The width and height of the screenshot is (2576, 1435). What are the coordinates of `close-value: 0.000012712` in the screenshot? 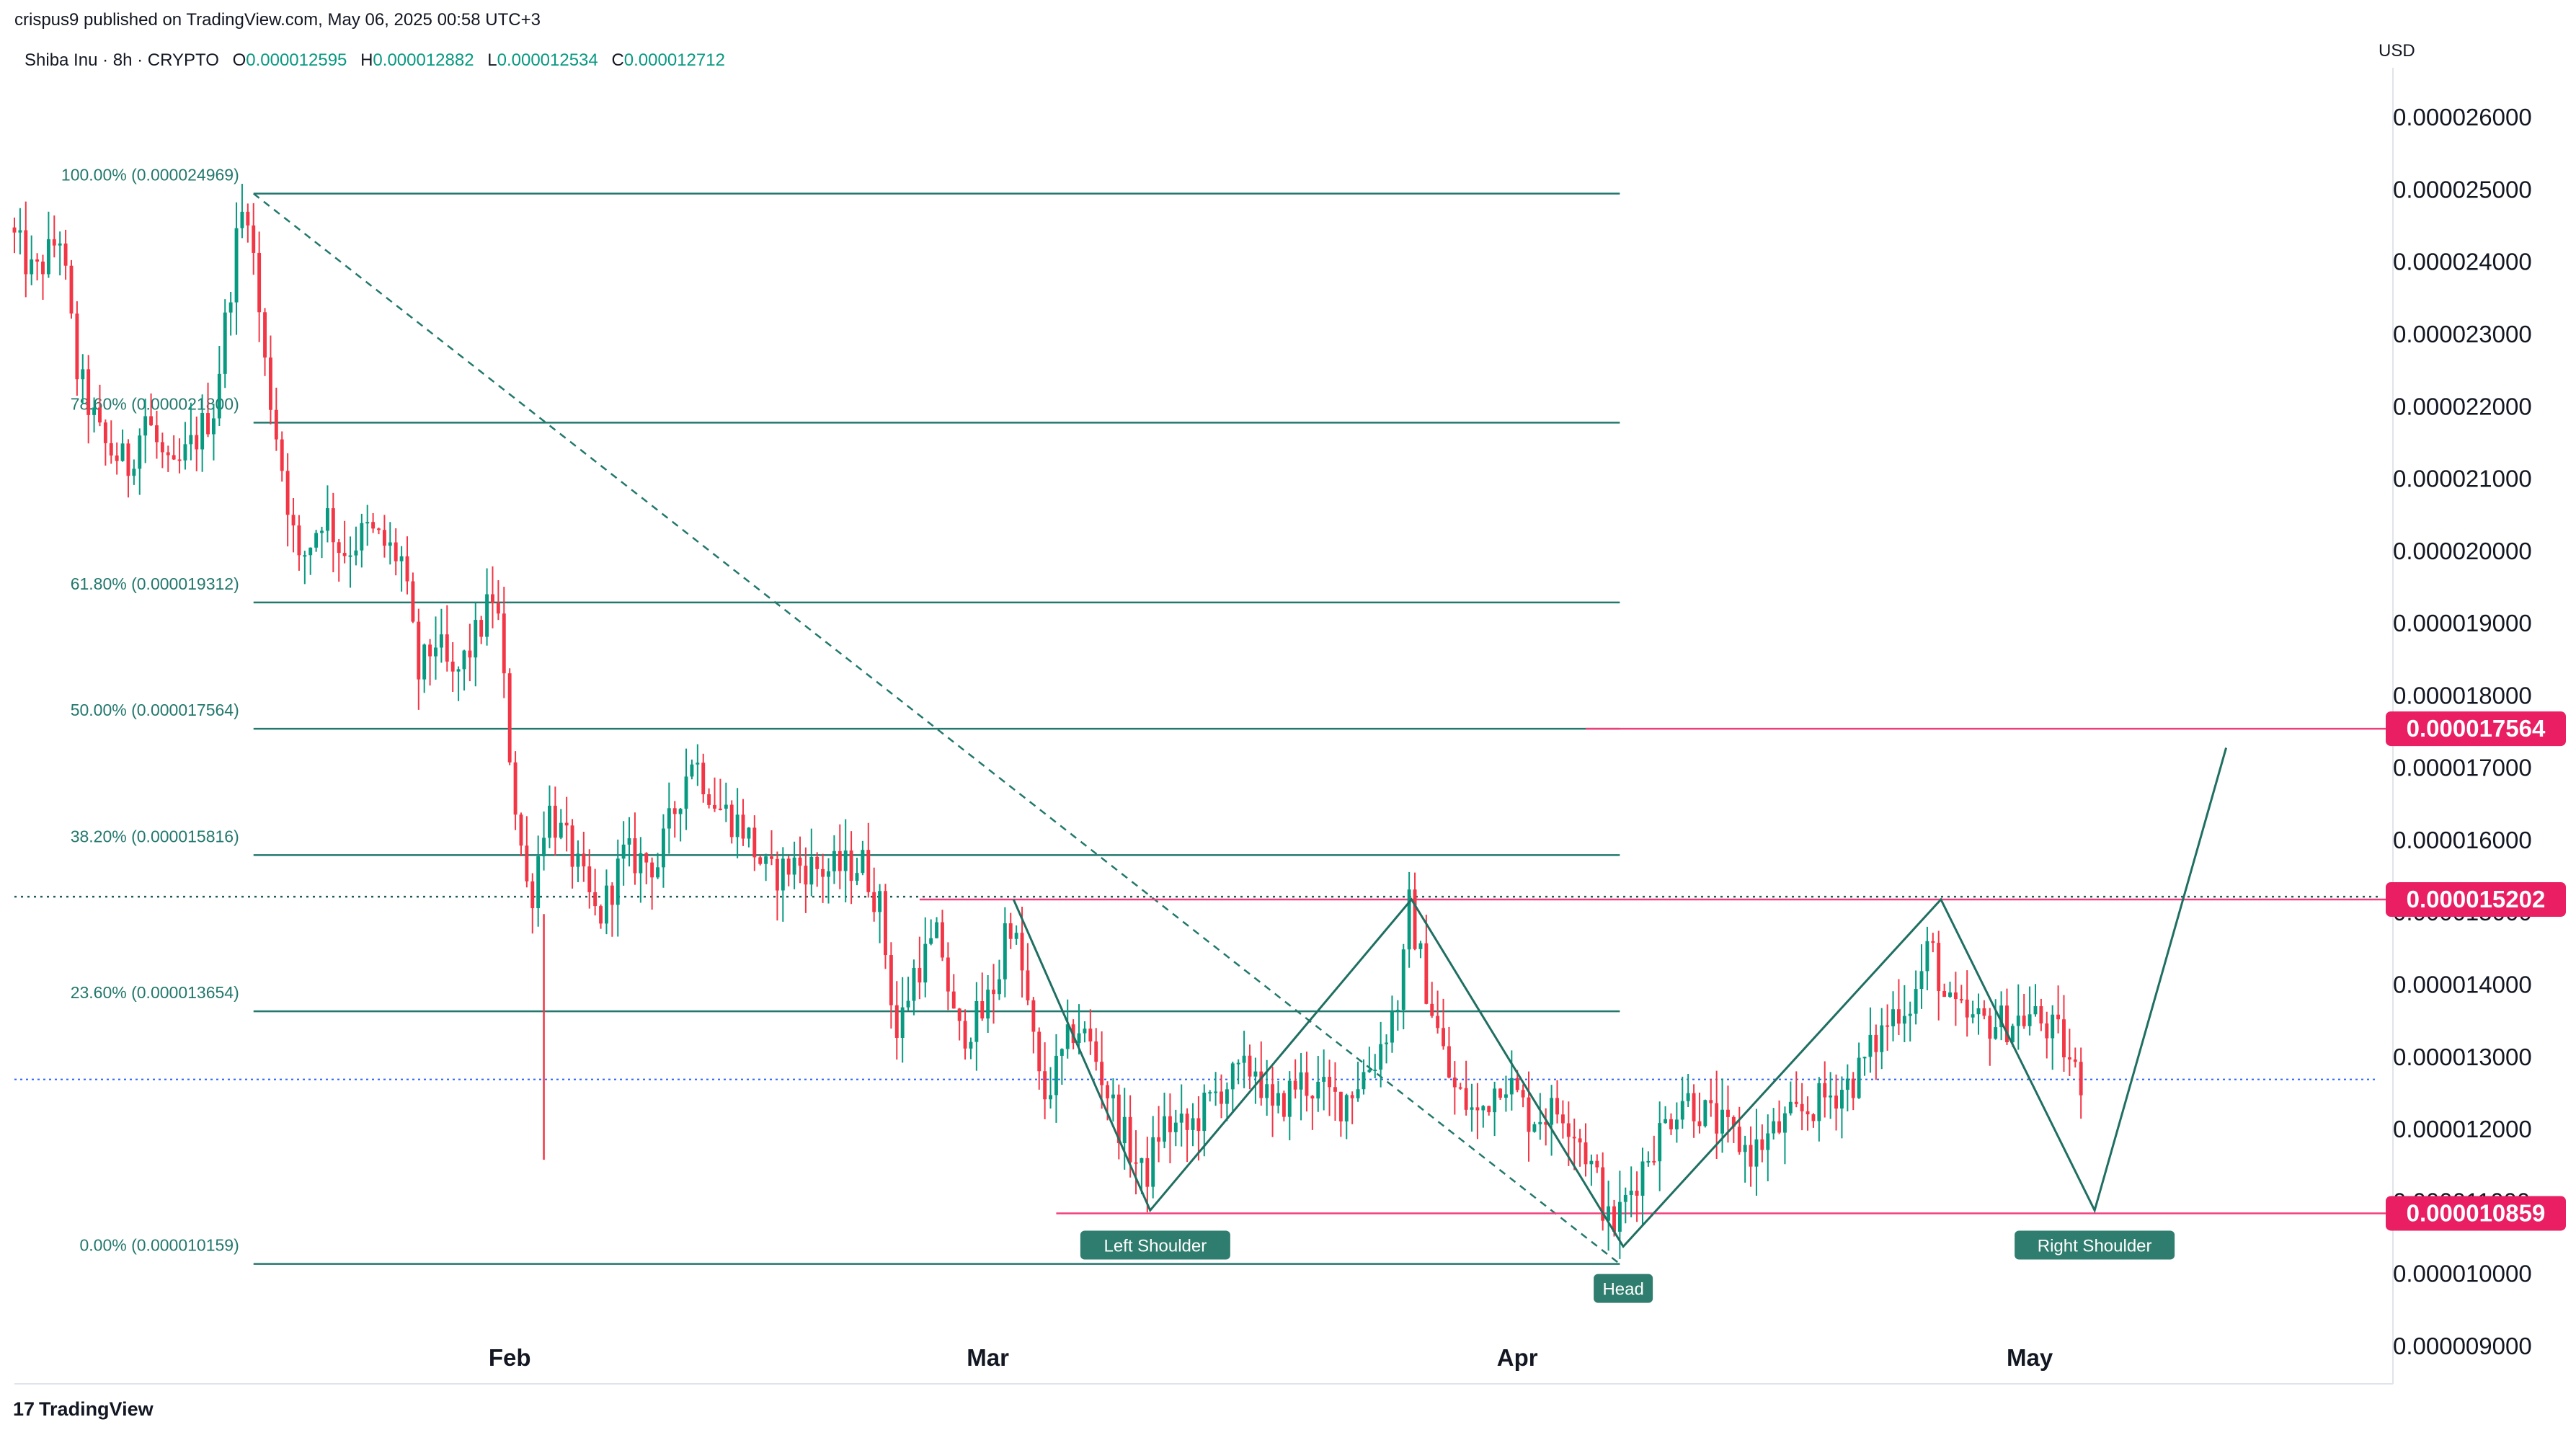 It's located at (674, 60).